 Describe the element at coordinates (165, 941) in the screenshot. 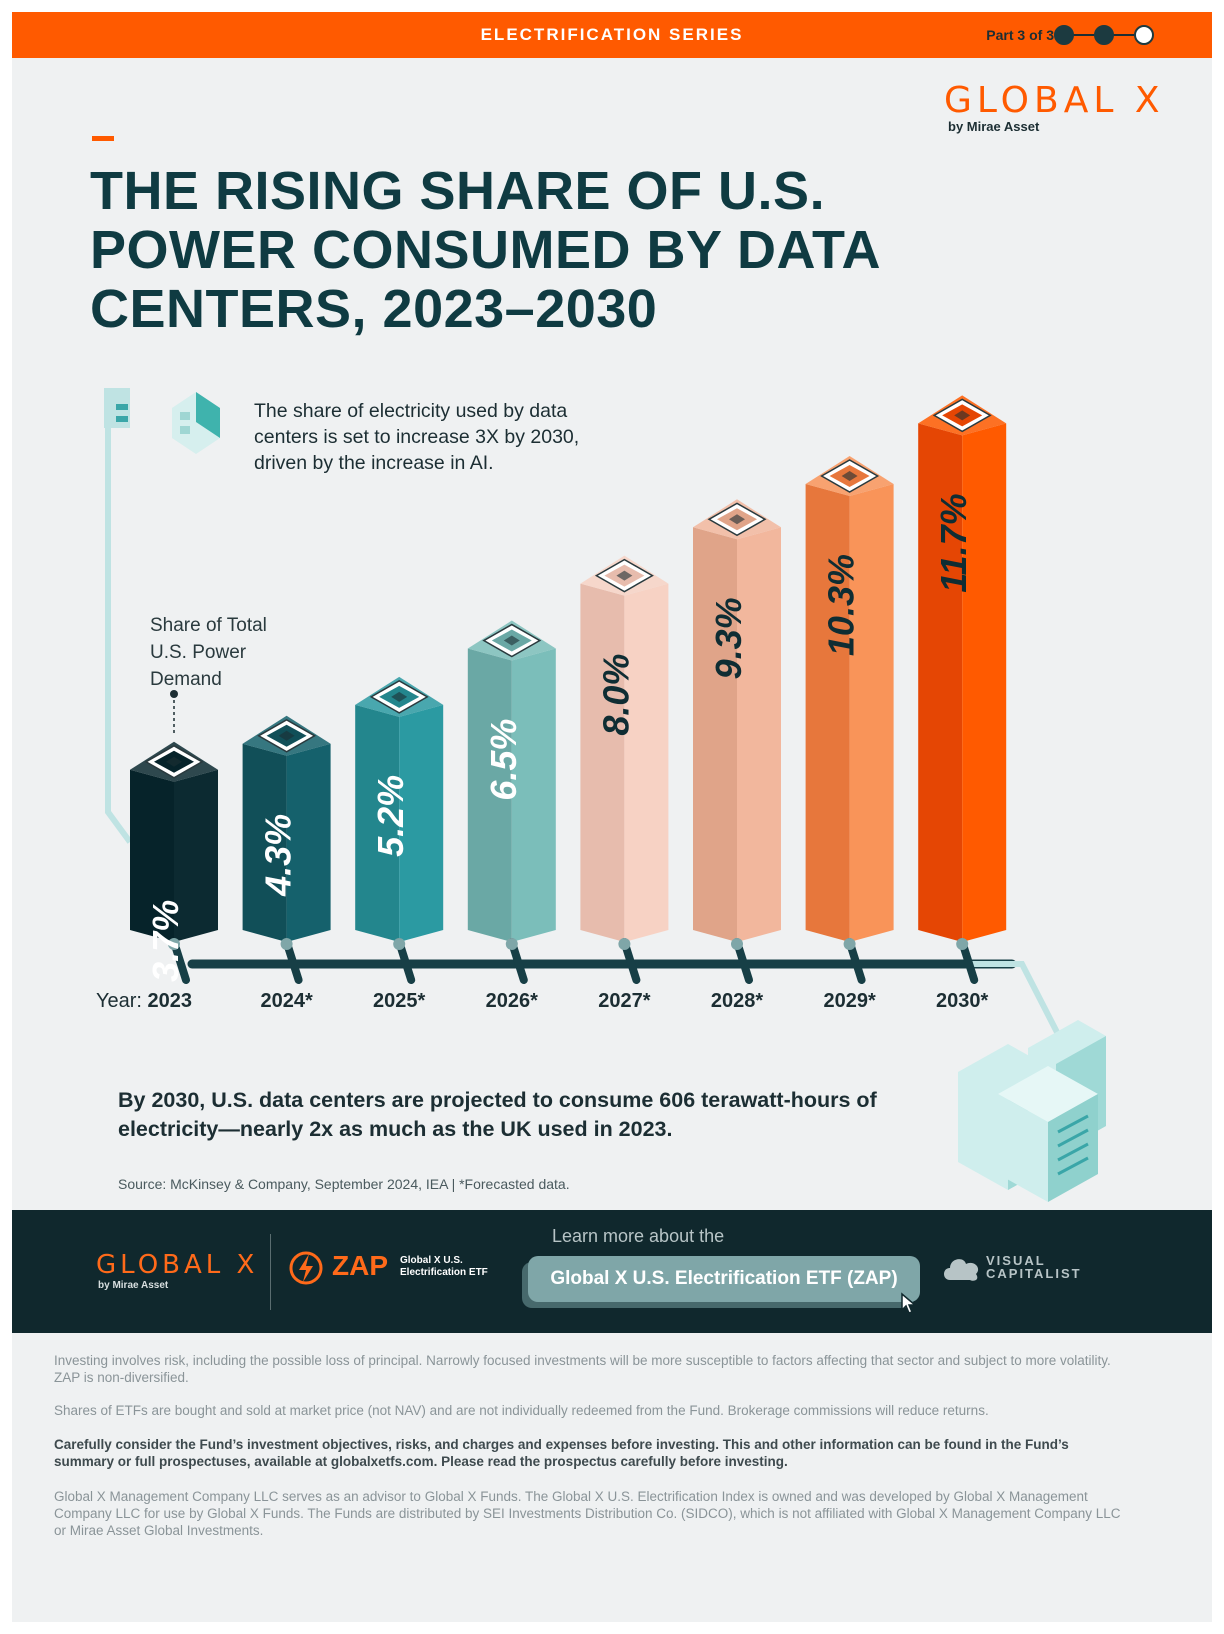

I see `bar-value-label: 3.7%` at that location.